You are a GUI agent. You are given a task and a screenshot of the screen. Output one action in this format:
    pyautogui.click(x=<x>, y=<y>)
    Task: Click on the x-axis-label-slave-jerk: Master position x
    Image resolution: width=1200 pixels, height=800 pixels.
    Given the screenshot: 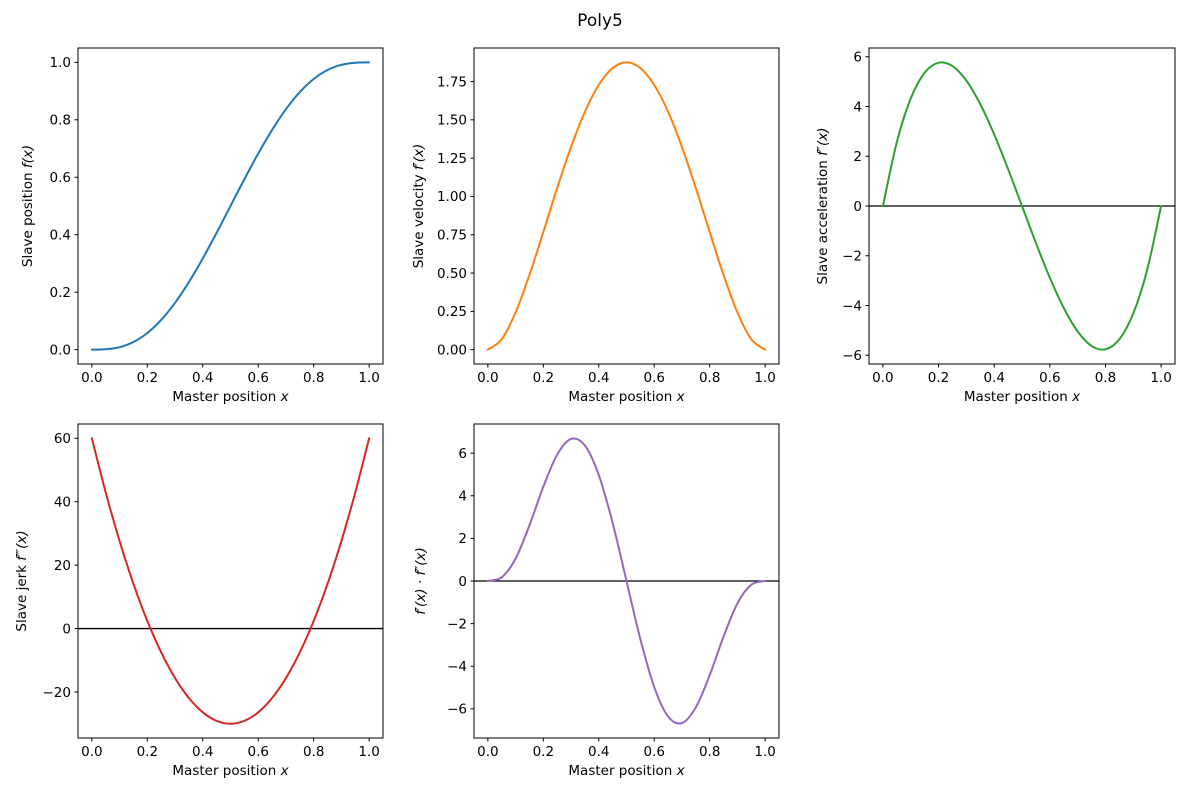 What is the action you would take?
    pyautogui.click(x=230, y=771)
    